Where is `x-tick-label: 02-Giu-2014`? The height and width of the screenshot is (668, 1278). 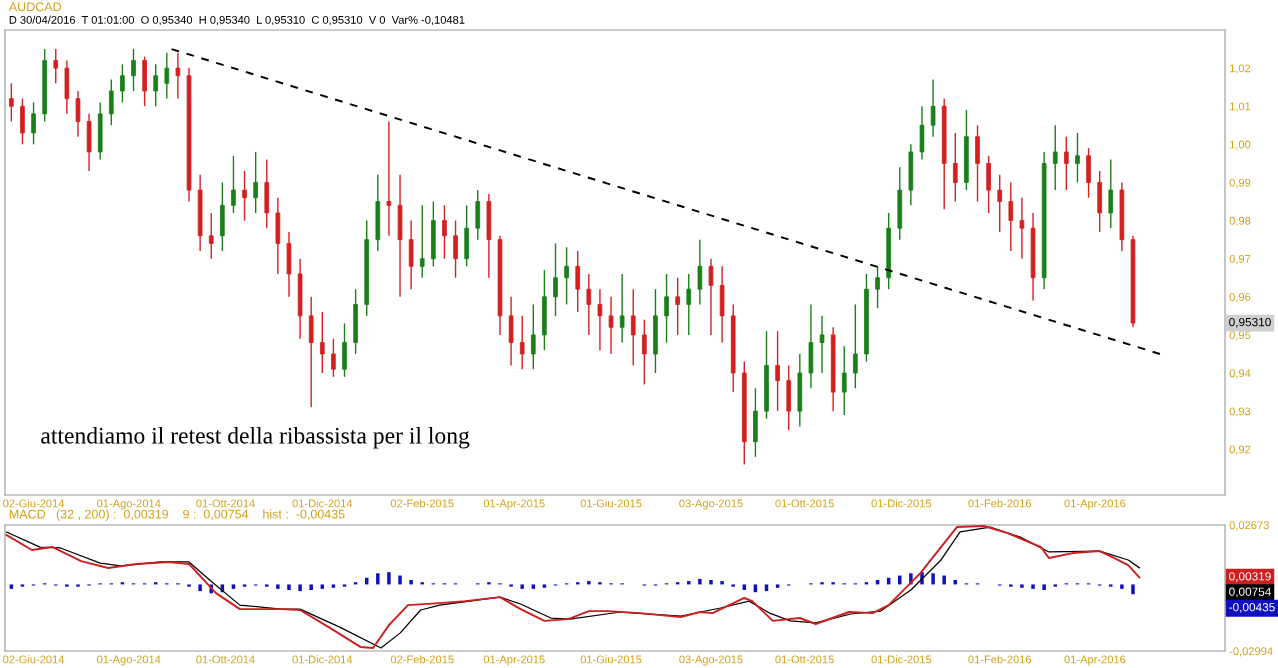 x-tick-label: 02-Giu-2014 is located at coordinates (34, 503).